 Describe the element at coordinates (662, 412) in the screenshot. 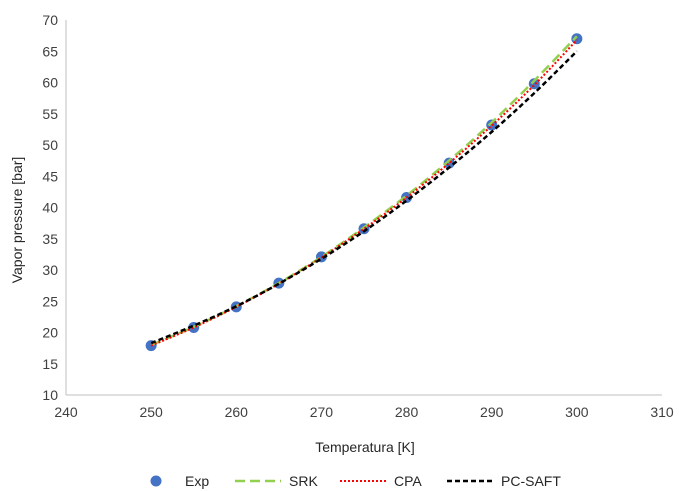

I see `x-tick-label: 310` at that location.